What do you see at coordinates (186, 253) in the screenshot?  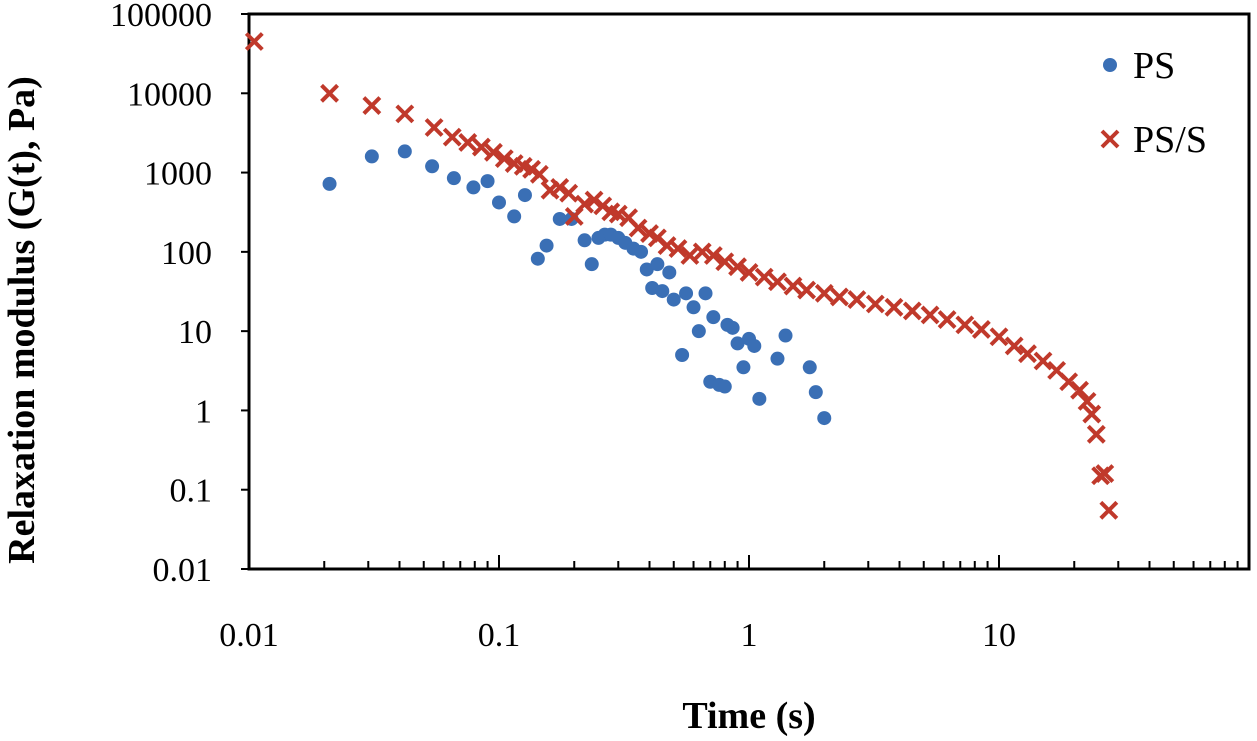 I see `y-tick-label: 100` at bounding box center [186, 253].